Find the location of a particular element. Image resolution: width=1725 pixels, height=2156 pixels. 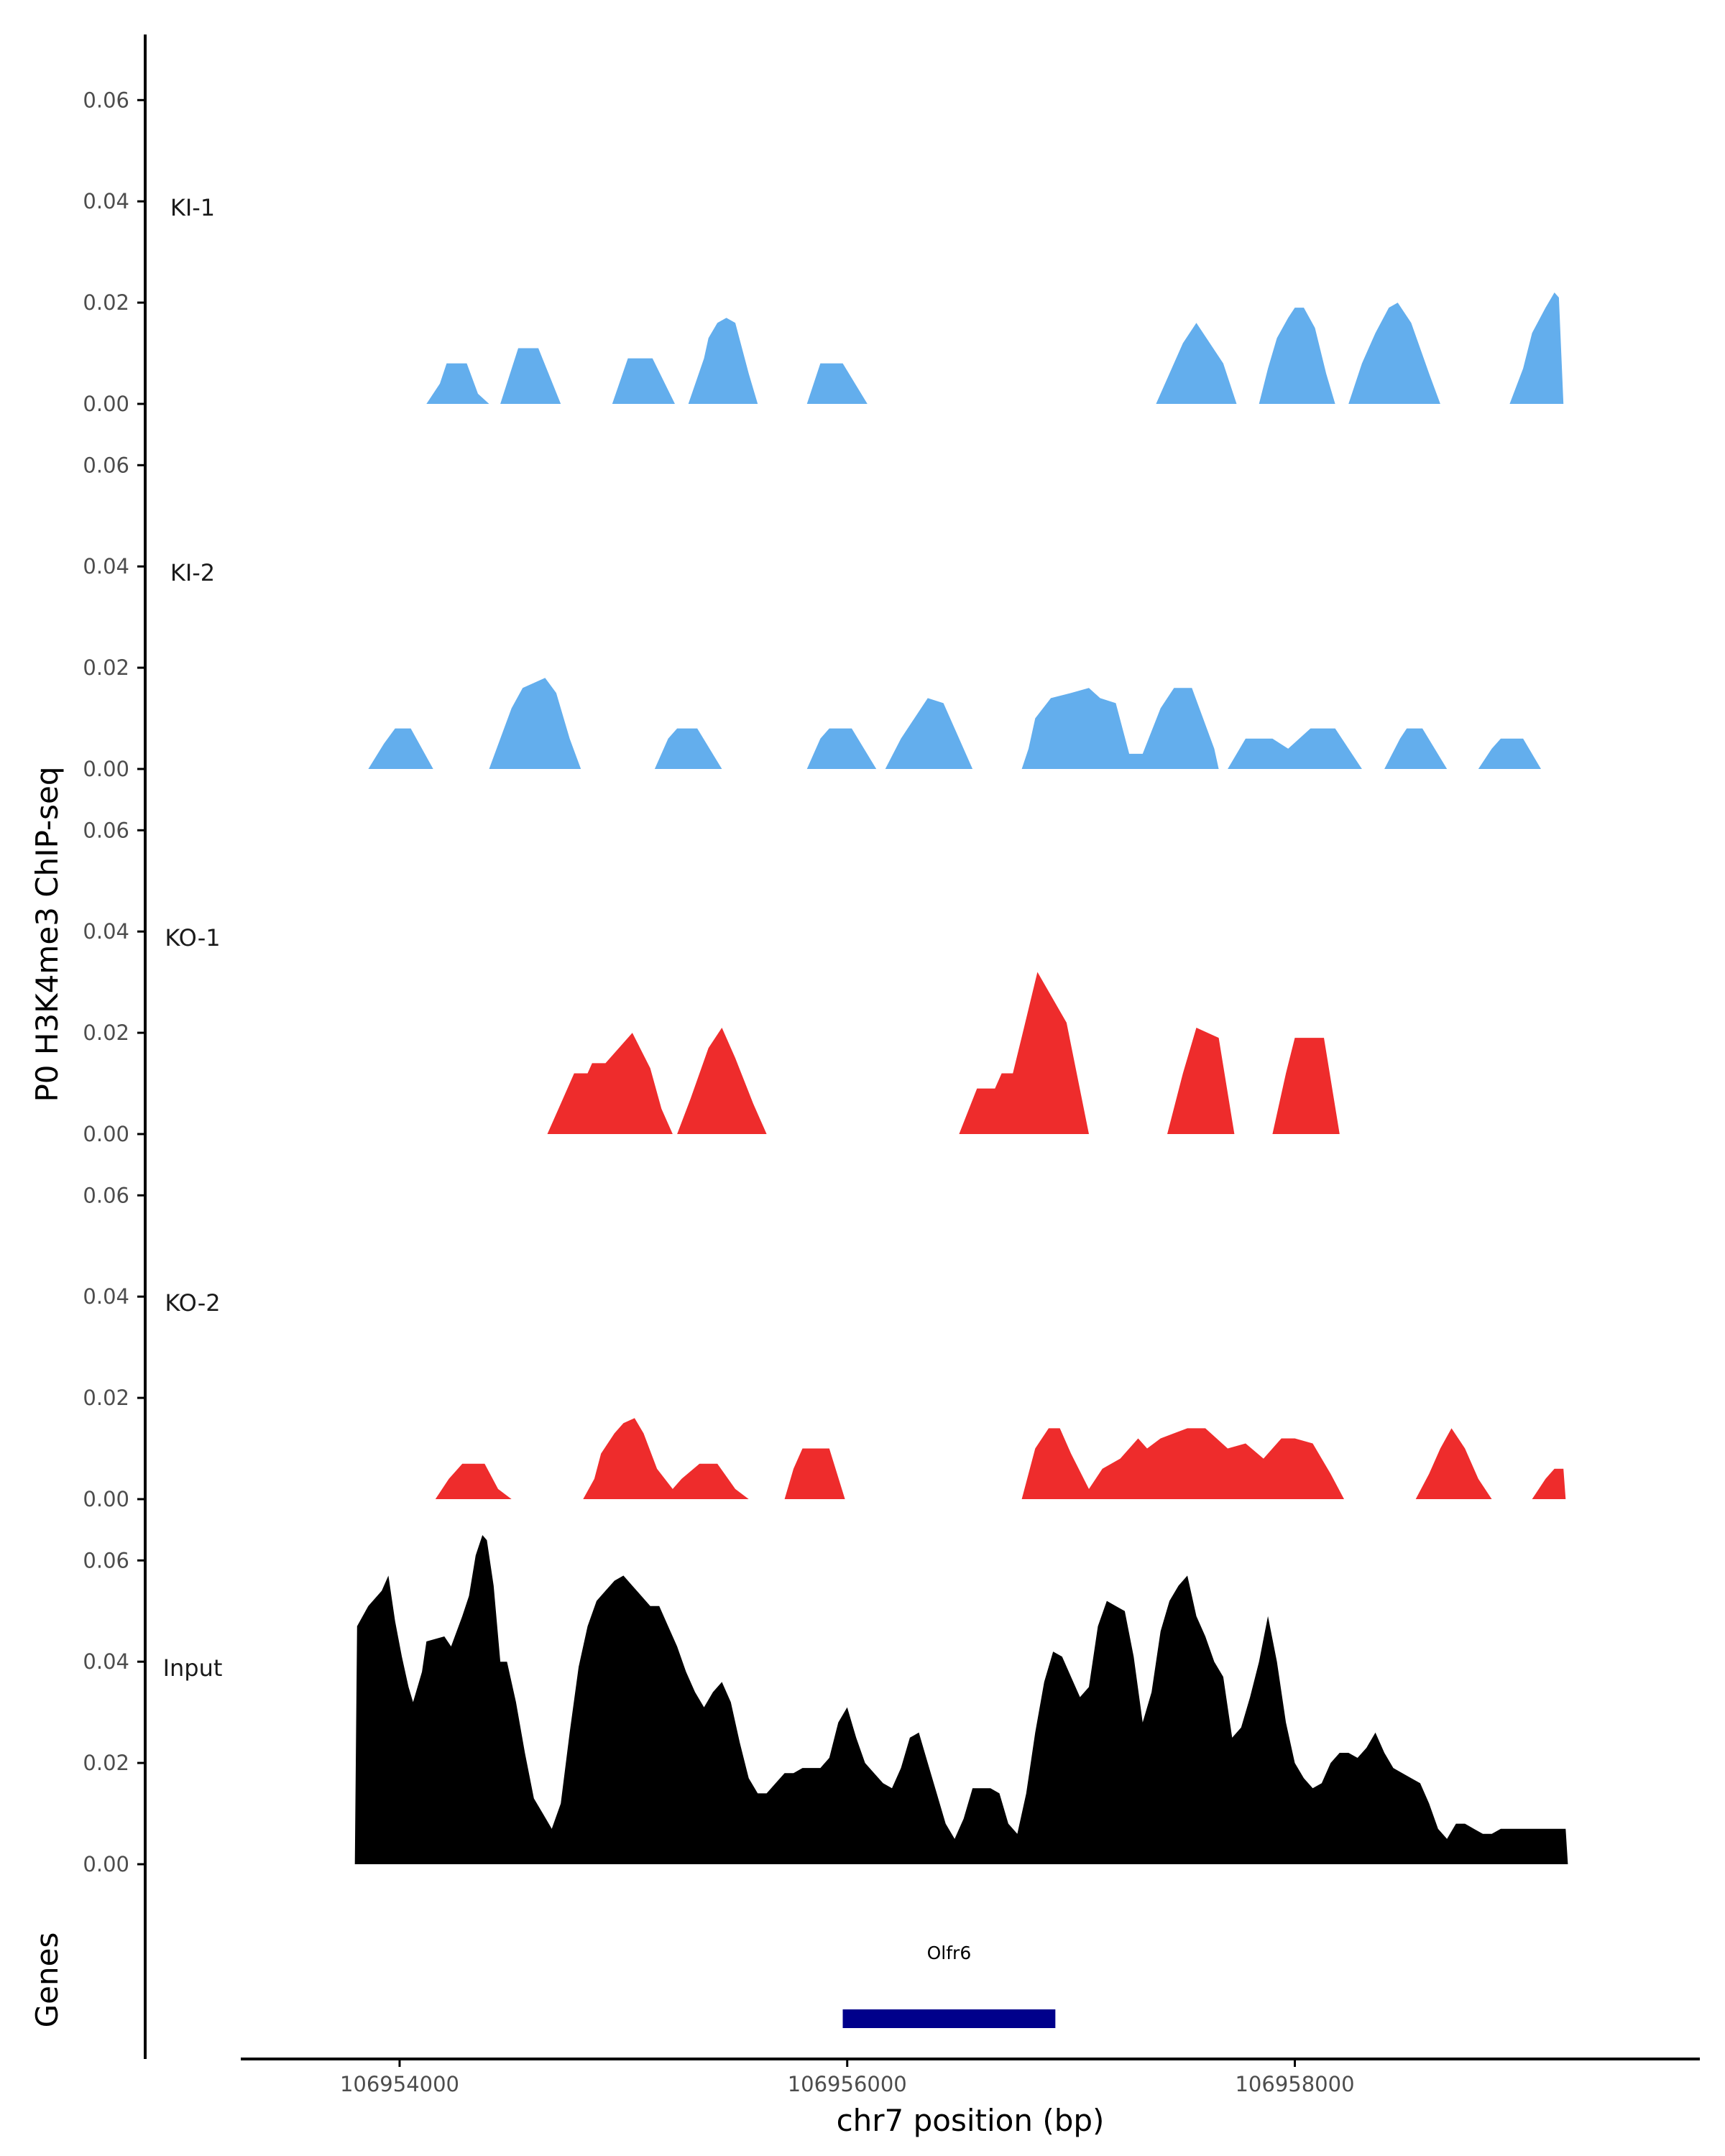

x-axis: 106954000 106956000 106958000 is located at coordinates (970, 2077).